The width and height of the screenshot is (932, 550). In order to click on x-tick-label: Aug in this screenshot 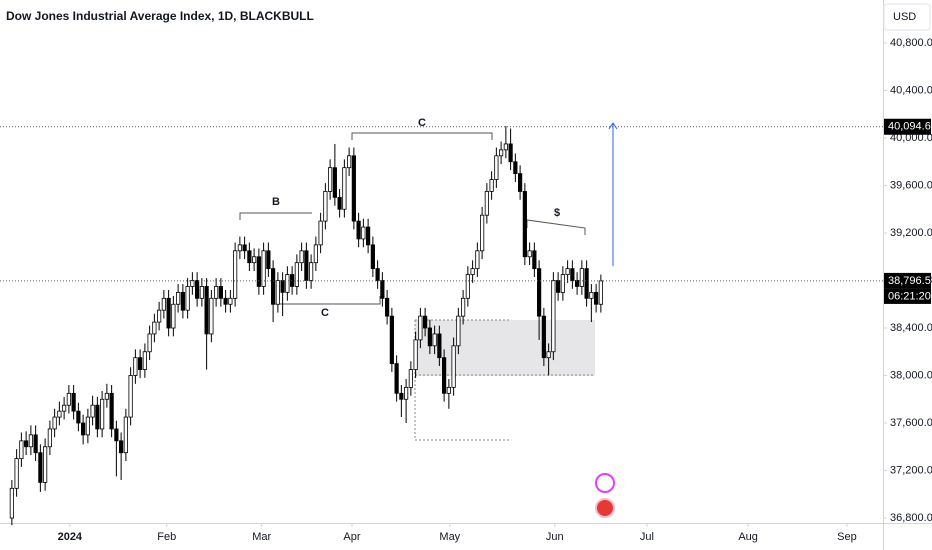, I will do `click(748, 537)`.